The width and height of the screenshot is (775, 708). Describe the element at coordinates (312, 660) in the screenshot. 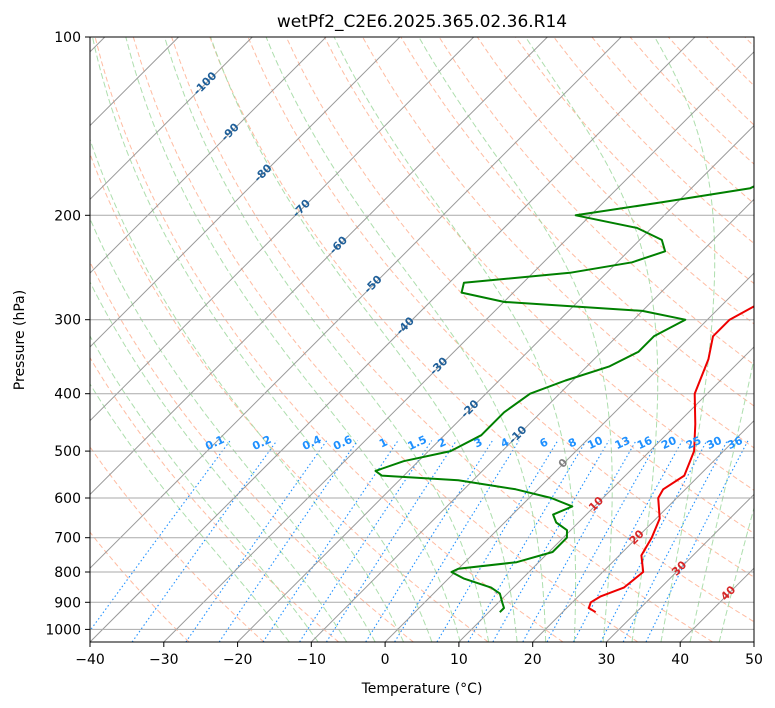

I see `x-tick-label: −10` at that location.